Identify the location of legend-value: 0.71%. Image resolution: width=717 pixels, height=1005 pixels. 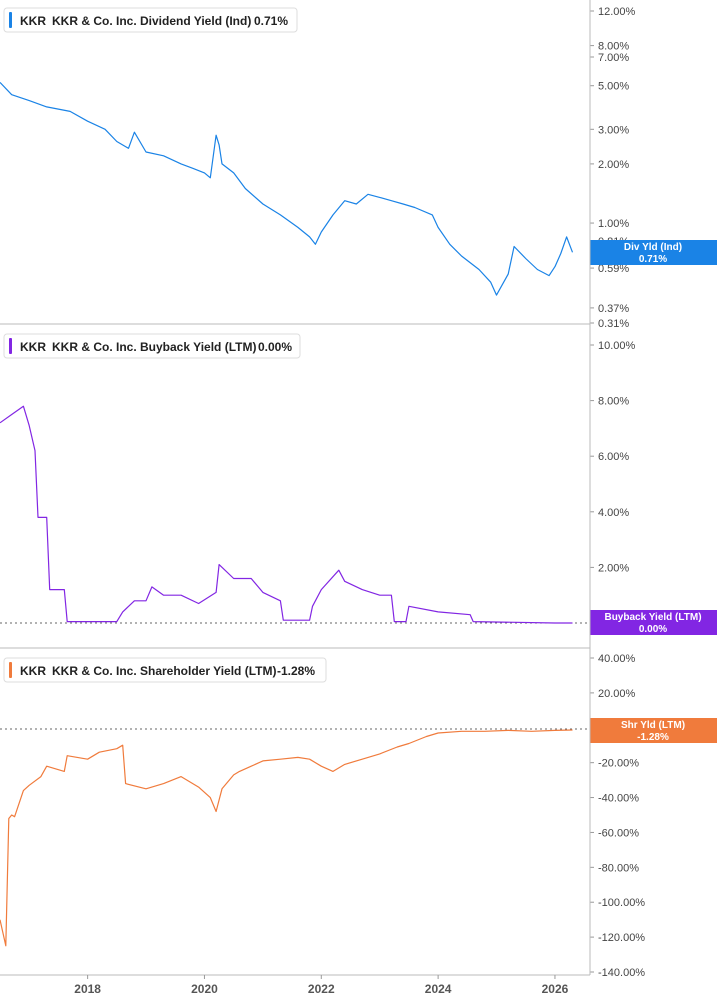
(271, 21).